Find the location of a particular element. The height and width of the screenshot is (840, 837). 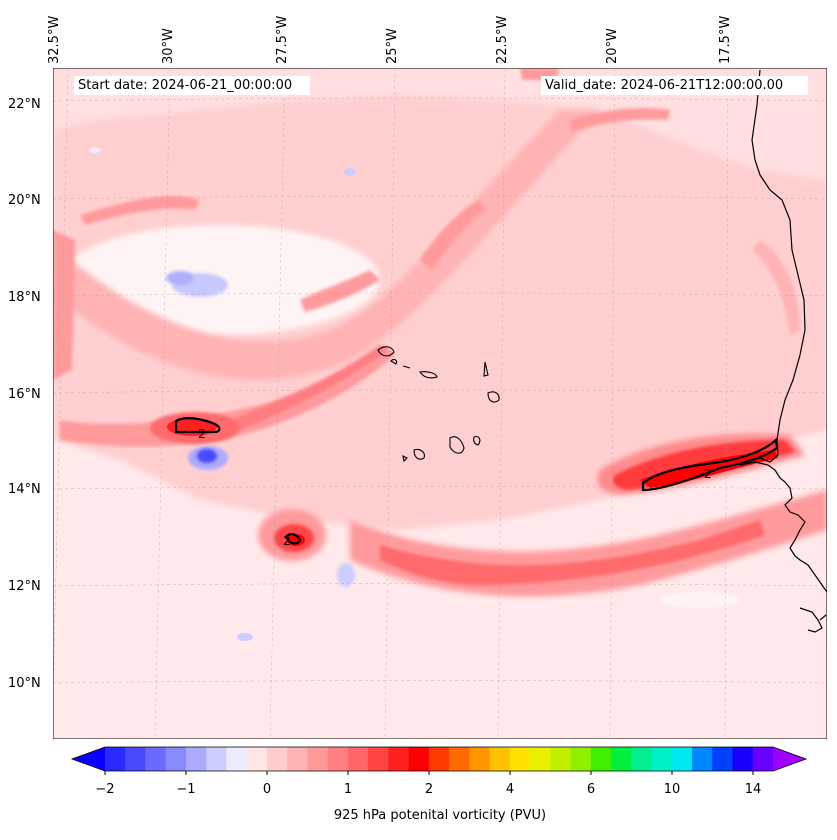

lat-label: 10°N is located at coordinates (24, 683).